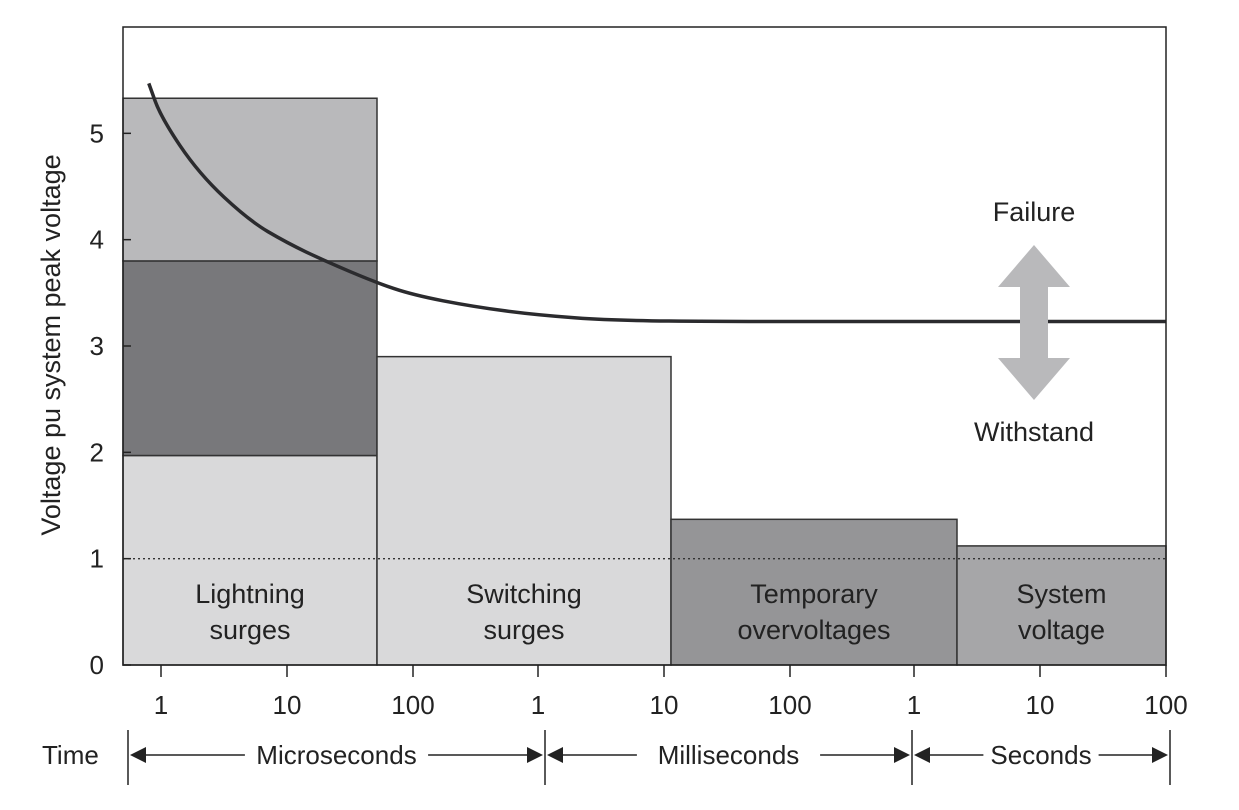  I want to click on y-tick-label-5: 5, so click(97, 133).